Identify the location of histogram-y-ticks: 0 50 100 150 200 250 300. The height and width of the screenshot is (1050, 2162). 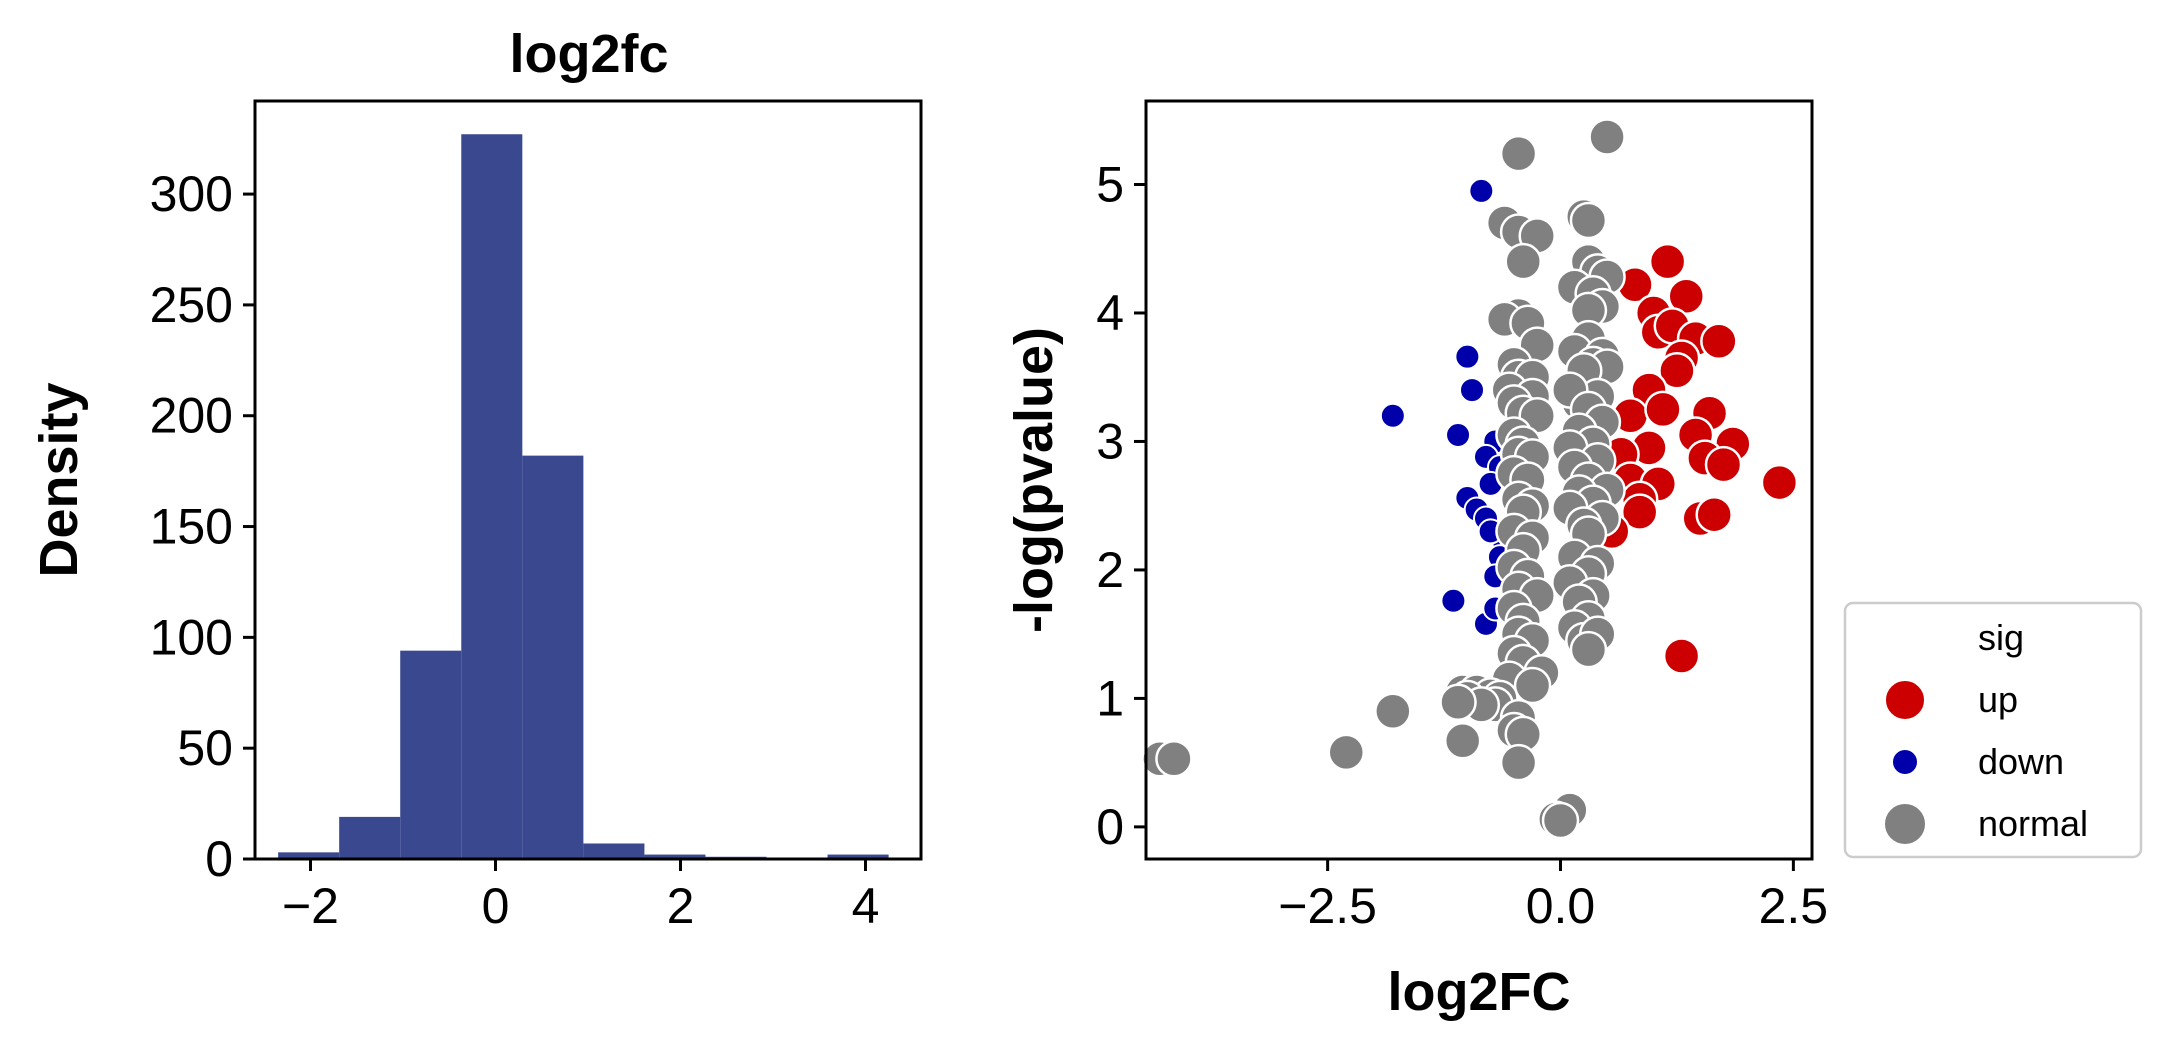
(202, 526).